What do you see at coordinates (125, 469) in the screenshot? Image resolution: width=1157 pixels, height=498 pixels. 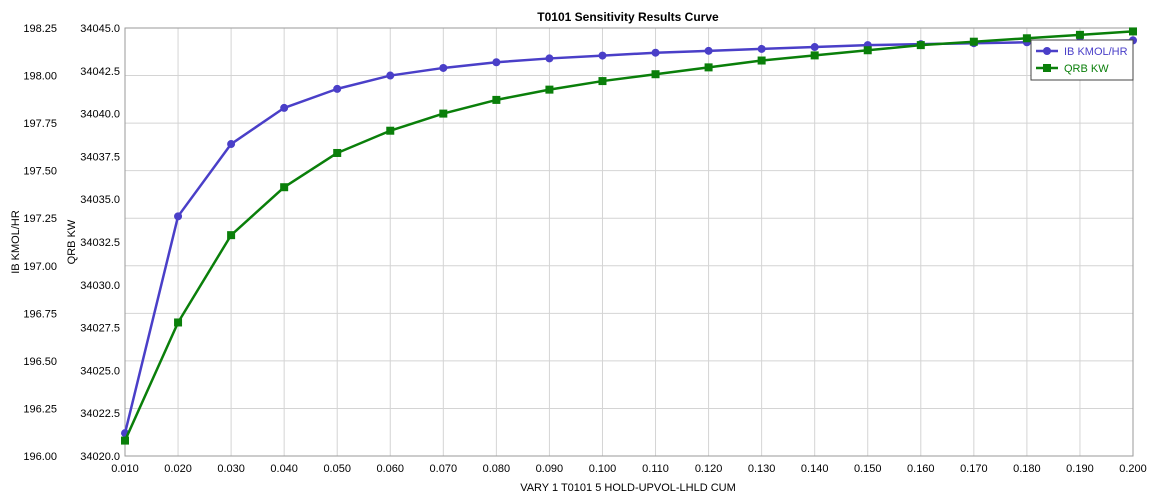 I see `x-tick-label: 0.010` at bounding box center [125, 469].